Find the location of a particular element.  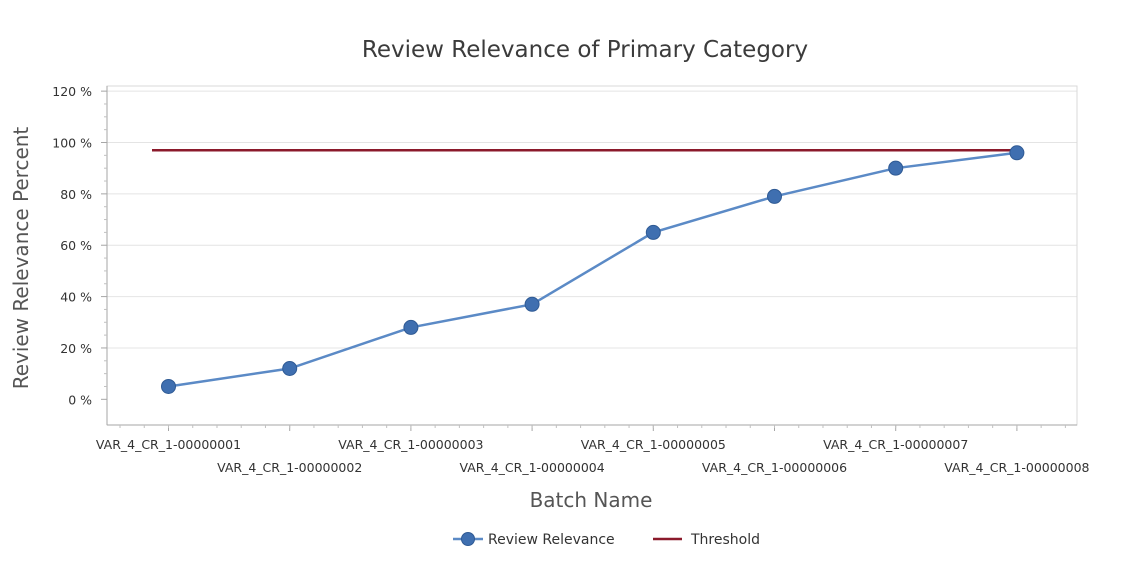

y-axis-title: Review Relevance Percent is located at coordinates (21, 258).